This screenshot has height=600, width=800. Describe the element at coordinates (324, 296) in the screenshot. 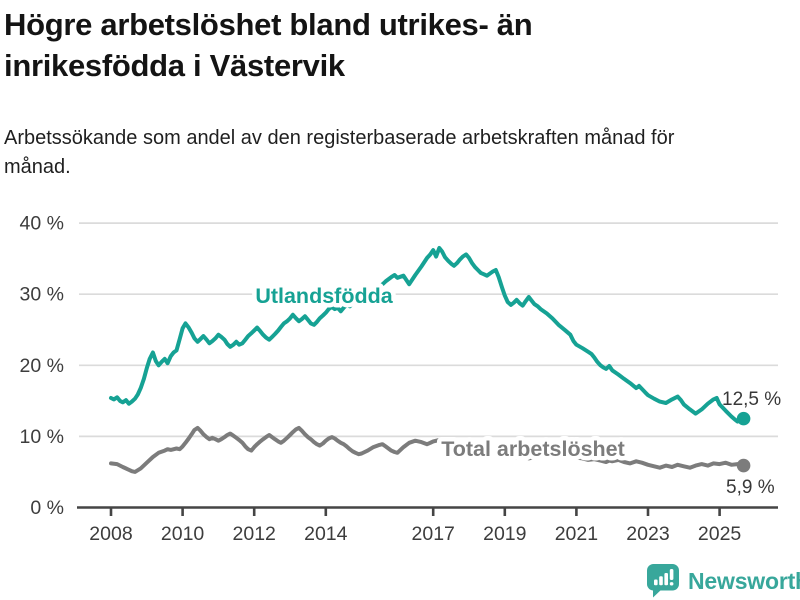

I see `series-label: Utlandsfödda` at that location.